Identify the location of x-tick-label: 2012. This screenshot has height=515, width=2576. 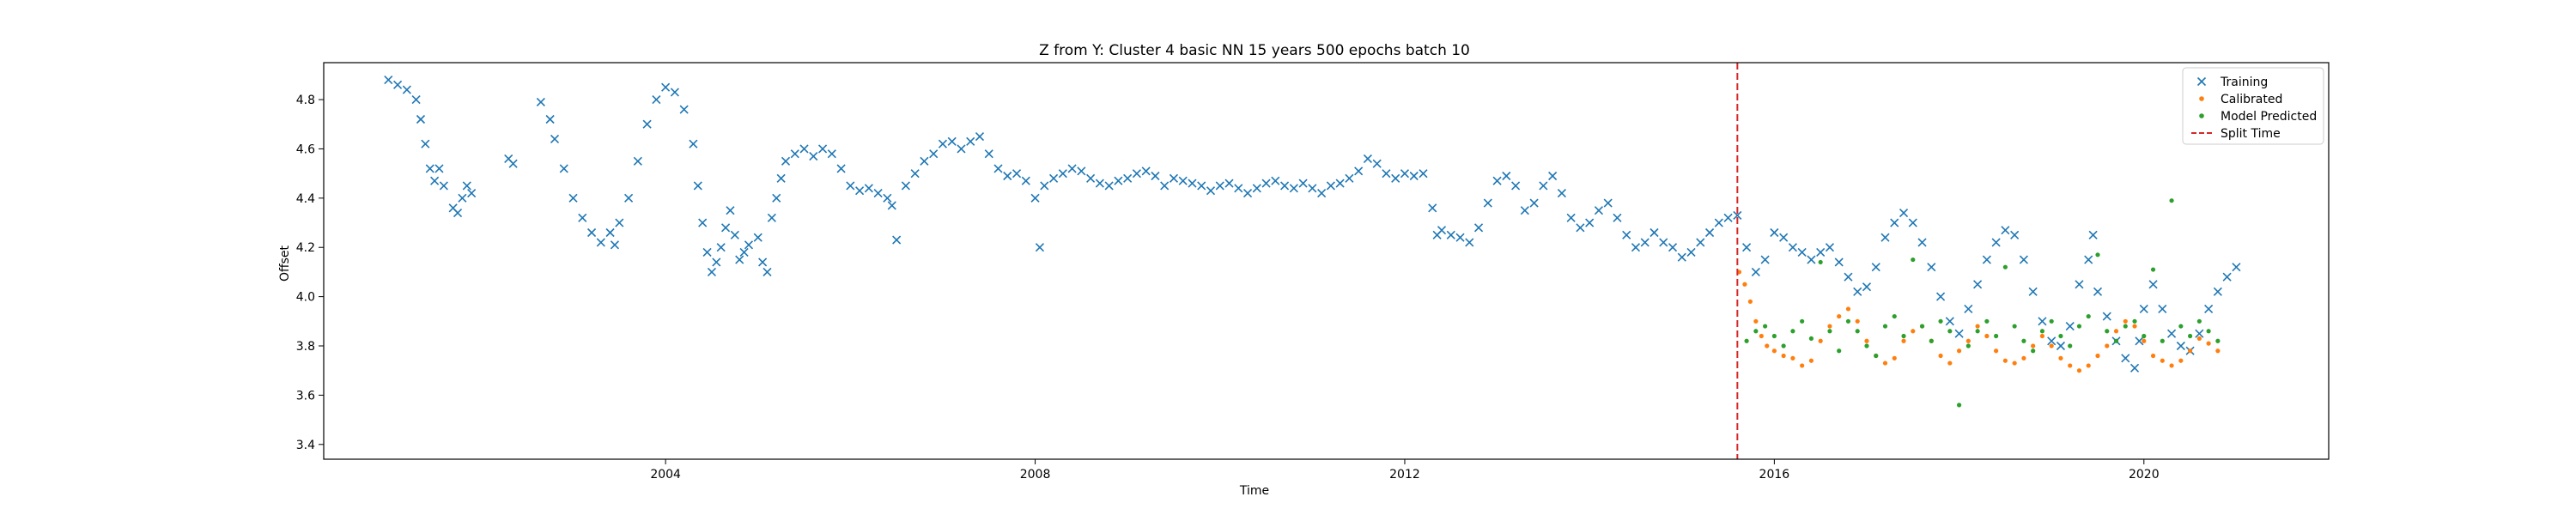
(1404, 475).